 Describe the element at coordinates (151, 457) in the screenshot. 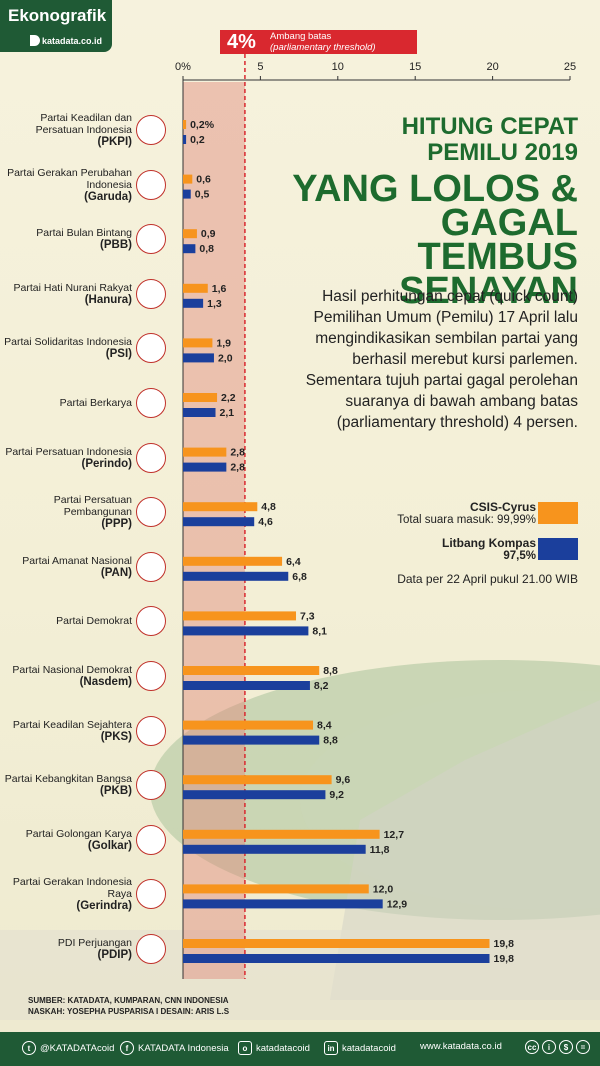

I see `perindo-logo-icon` at that location.